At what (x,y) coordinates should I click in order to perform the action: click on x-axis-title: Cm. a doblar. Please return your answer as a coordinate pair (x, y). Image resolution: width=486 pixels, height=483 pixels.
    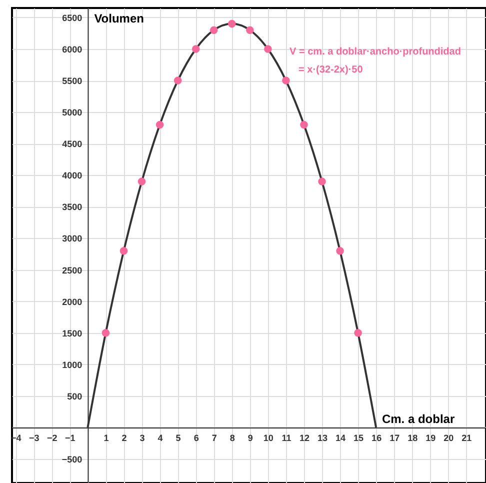
    Looking at the image, I should click on (418, 419).